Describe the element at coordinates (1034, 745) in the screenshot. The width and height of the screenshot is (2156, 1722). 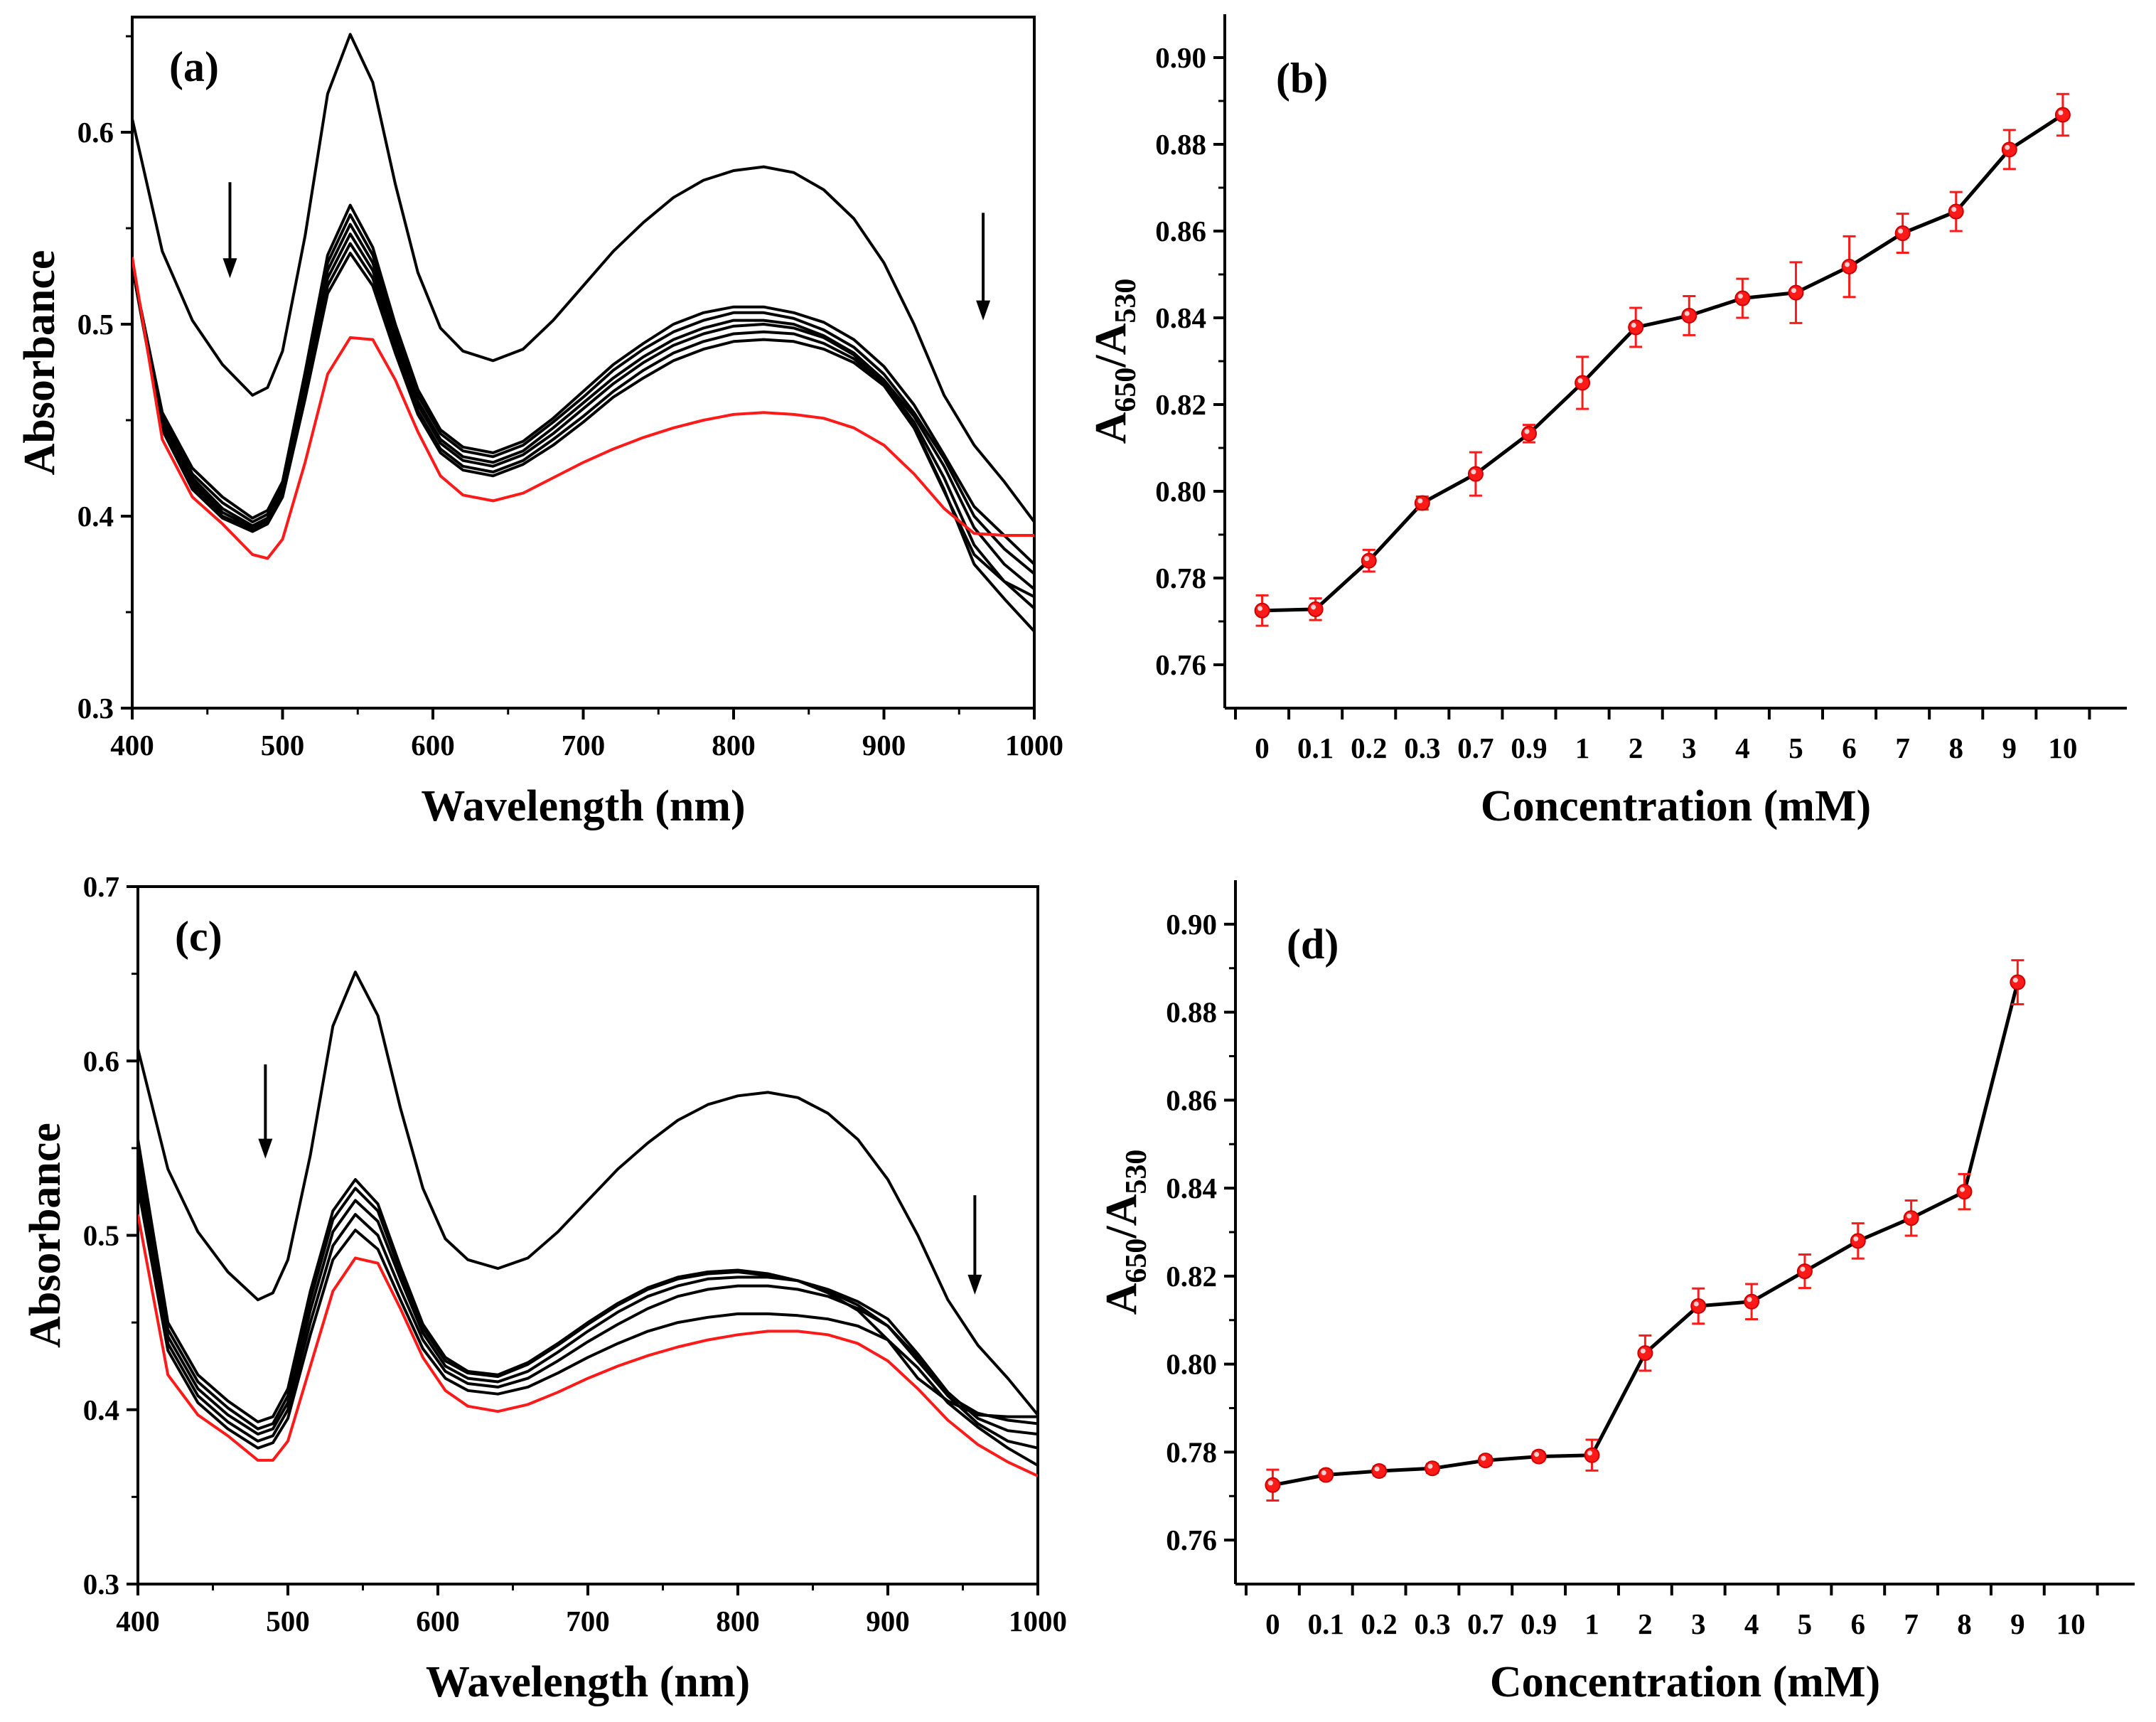
I see `x-tick-label: 1000` at that location.